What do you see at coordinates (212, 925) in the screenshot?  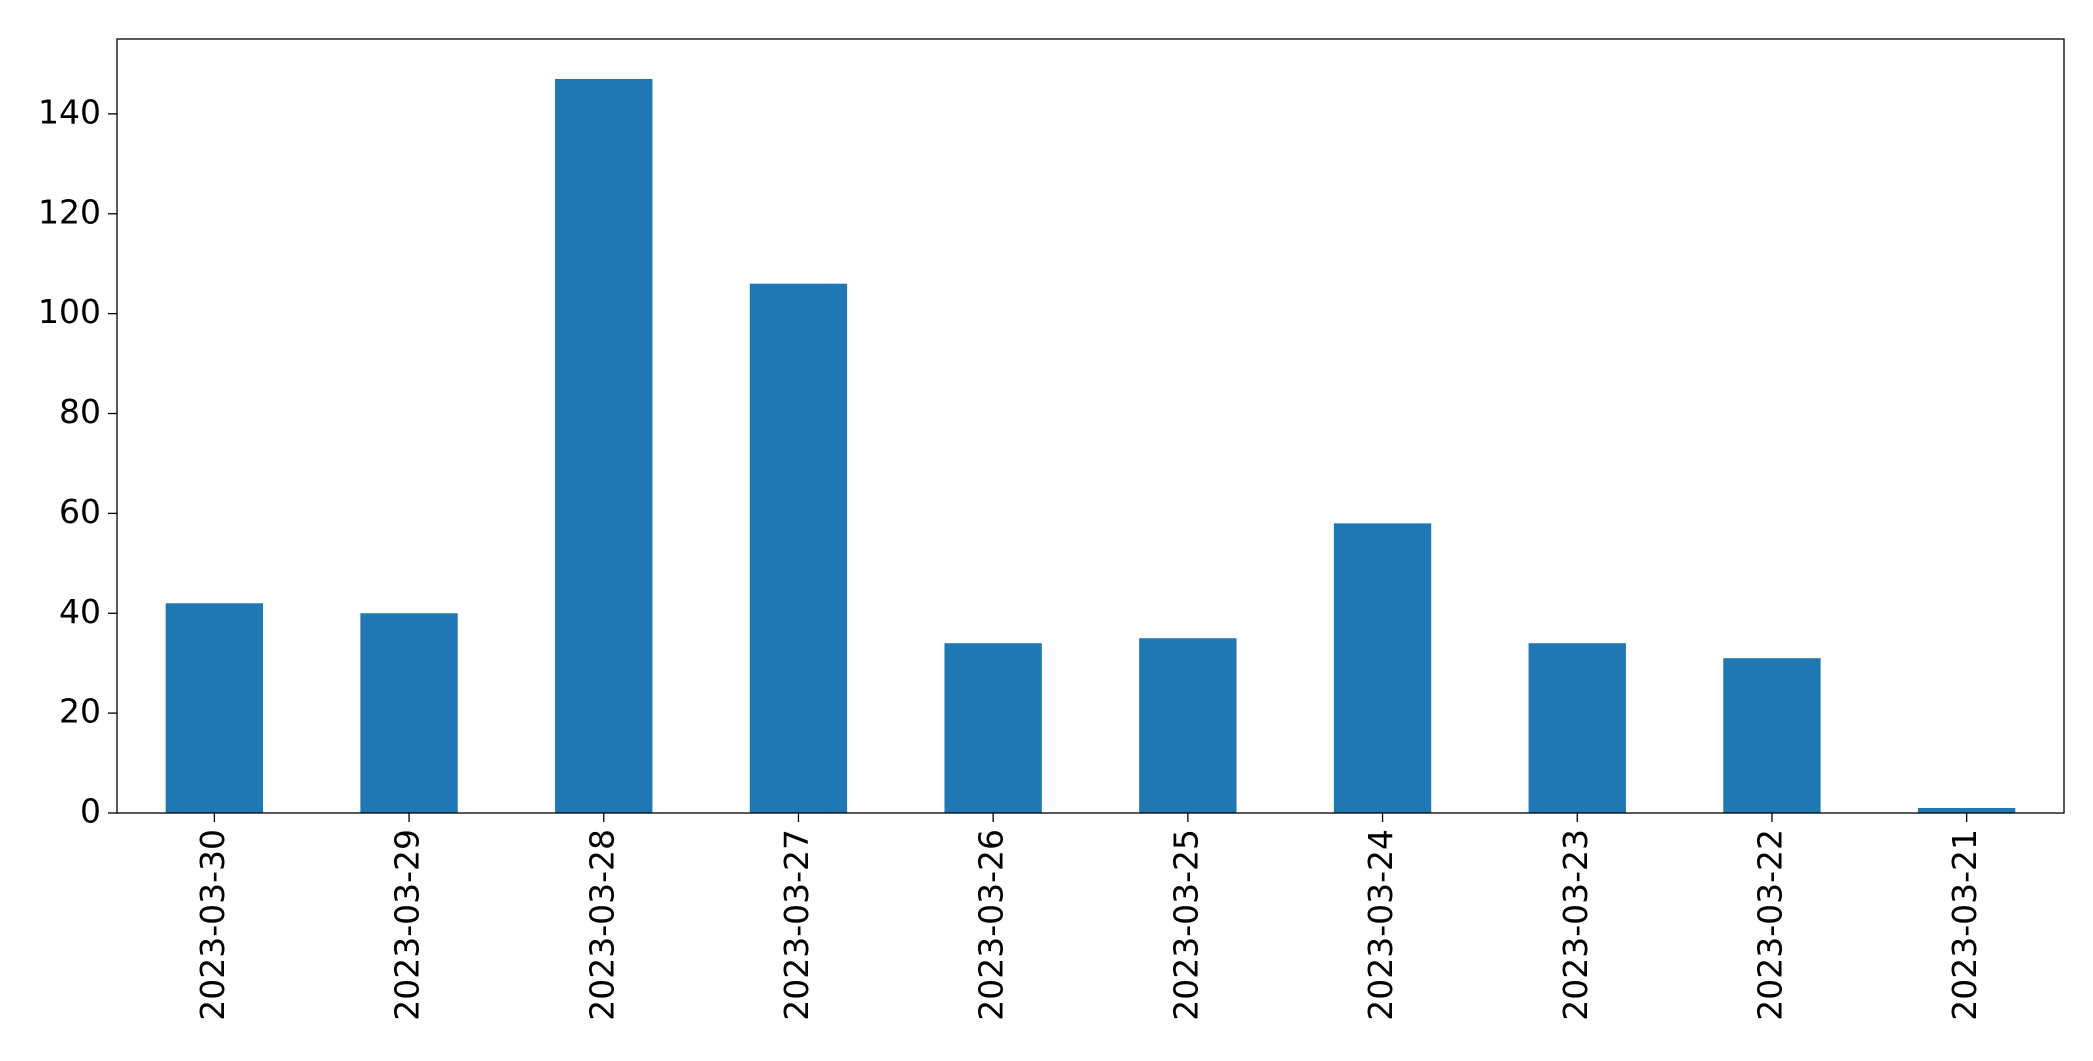 I see `x-tick-label: 2023-03-30` at bounding box center [212, 925].